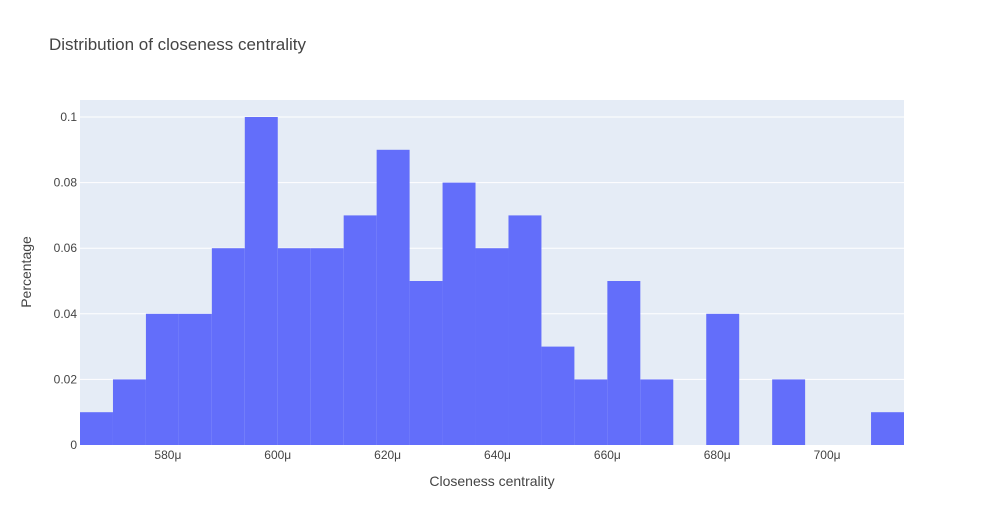 The width and height of the screenshot is (983, 525). What do you see at coordinates (66, 314) in the screenshot?
I see `y-tick-label: 0.04` at bounding box center [66, 314].